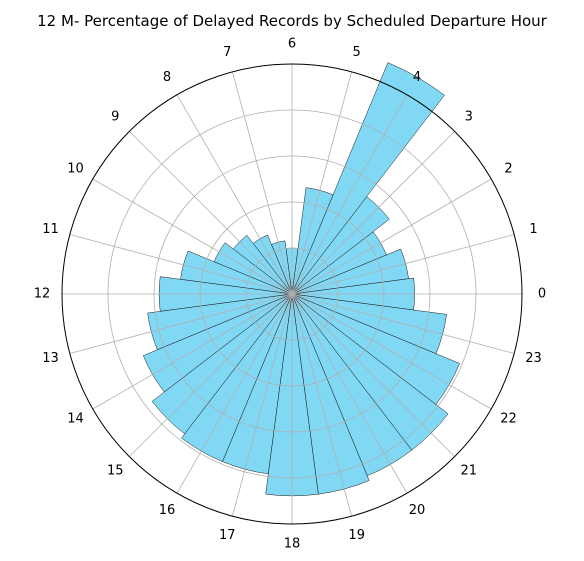  I want to click on tick-label-20: 20, so click(417, 510).